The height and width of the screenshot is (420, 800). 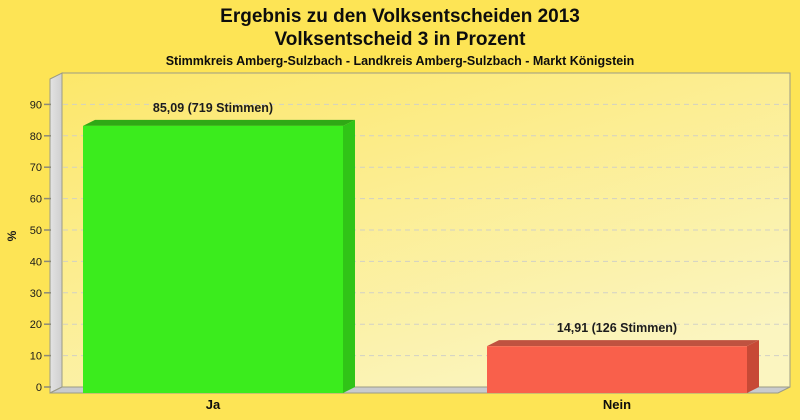 What do you see at coordinates (39, 388) in the screenshot?
I see `y-tick-label: 0` at bounding box center [39, 388].